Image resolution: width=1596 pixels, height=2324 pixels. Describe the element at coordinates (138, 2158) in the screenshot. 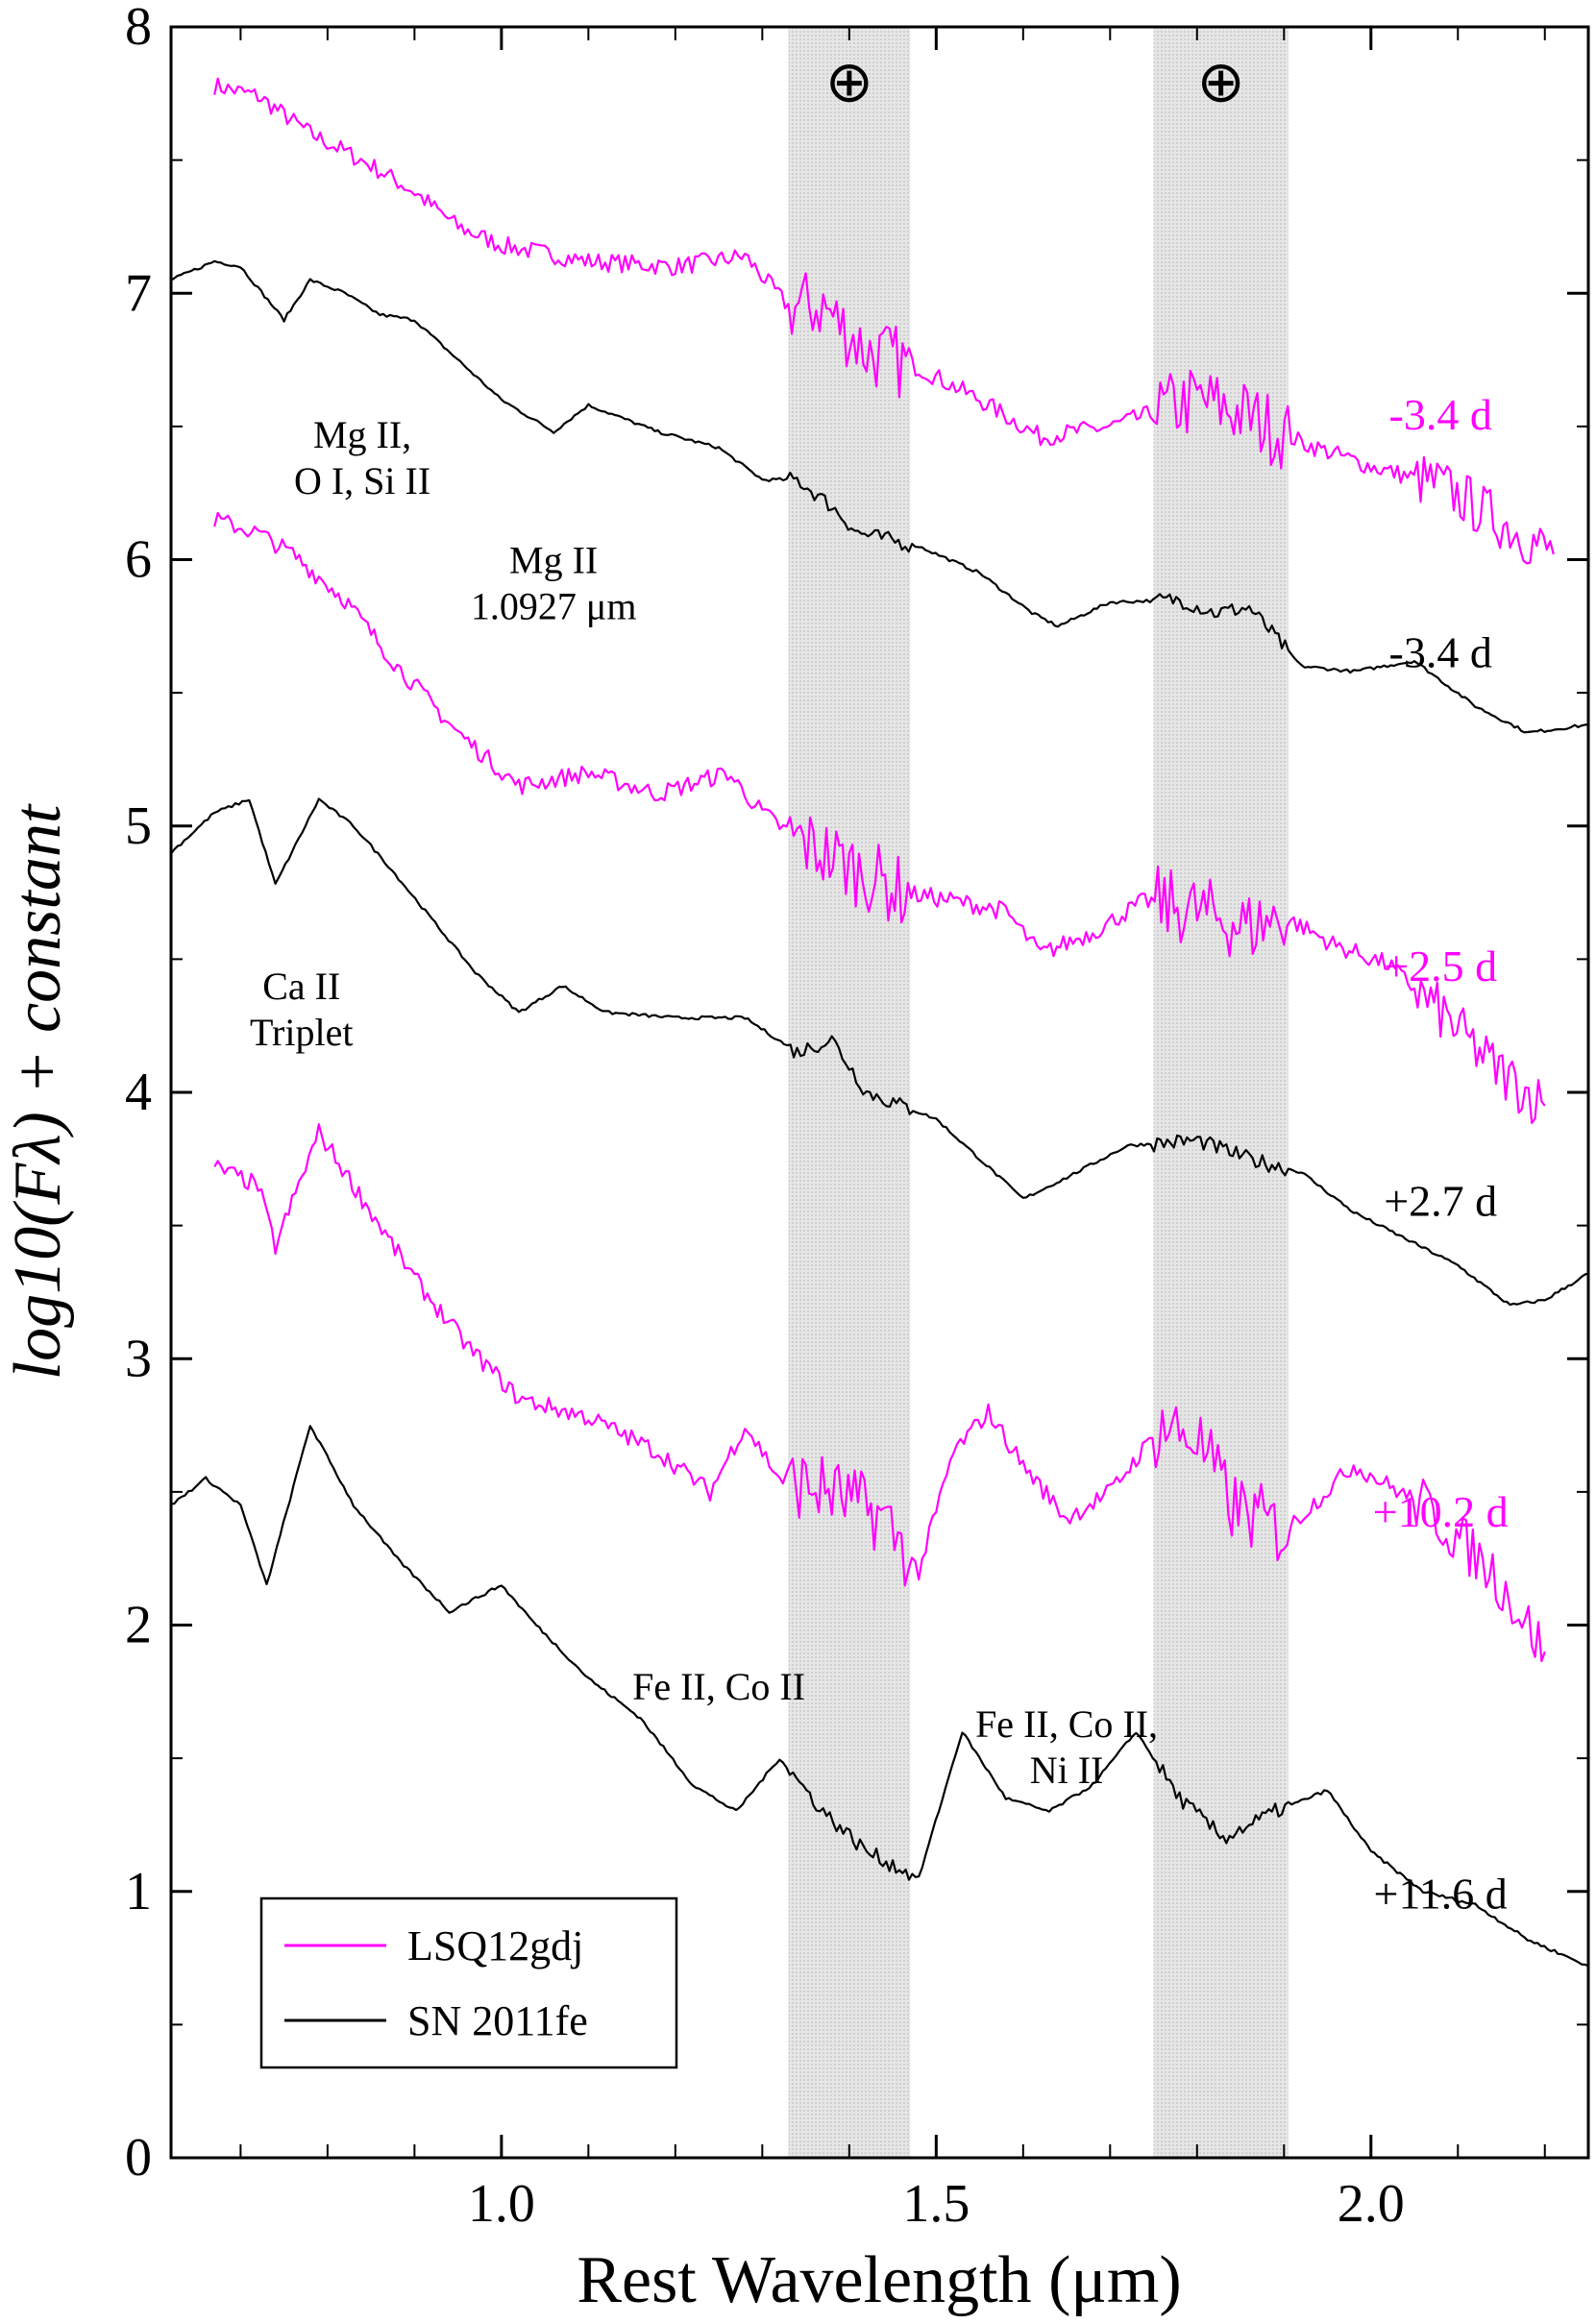

I see `y-tick-label-0: 0` at that location.